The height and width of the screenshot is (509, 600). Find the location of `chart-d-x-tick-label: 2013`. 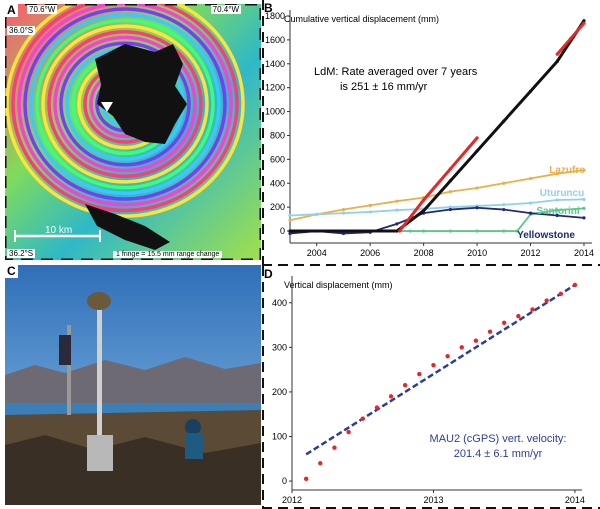

chart-d-x-tick-label: 2013 is located at coordinates (433, 500).